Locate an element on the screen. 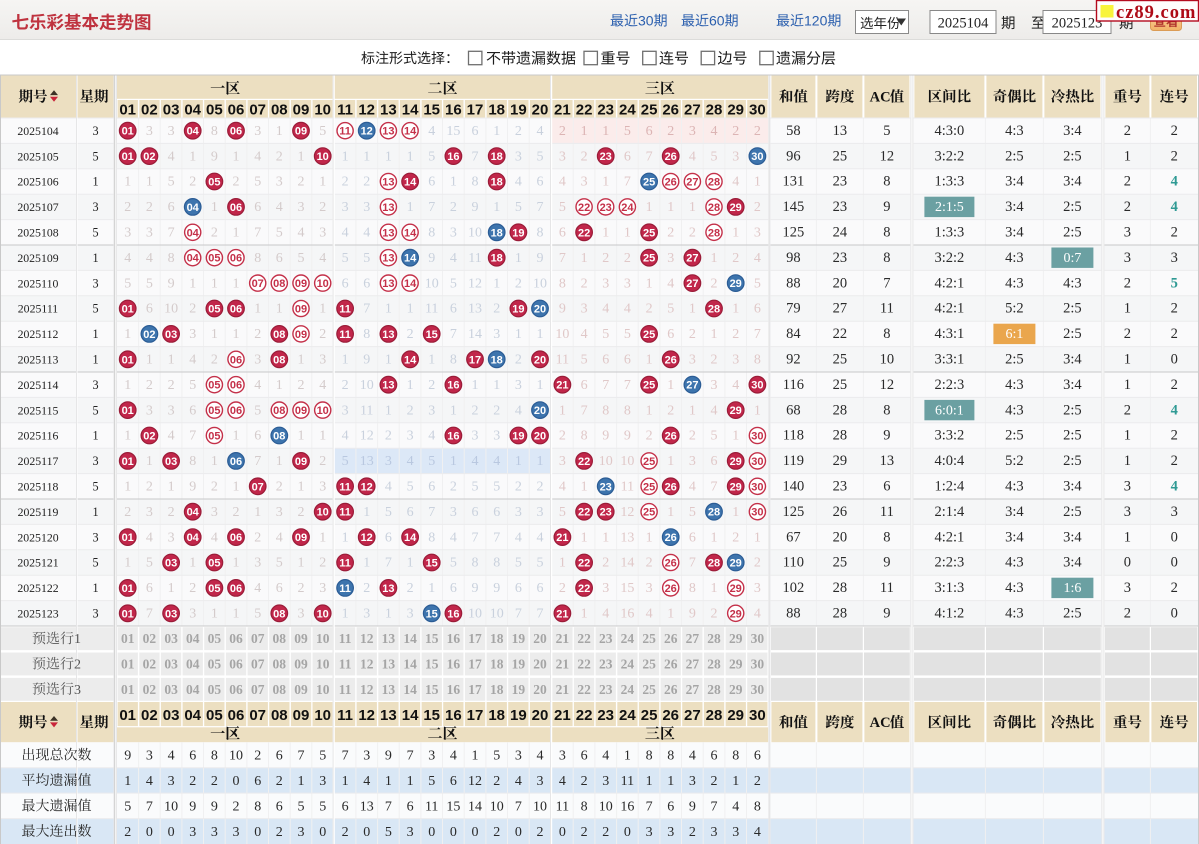 This screenshot has width=1199, height=844. svg-text: 2025108 is located at coordinates (37, 233).